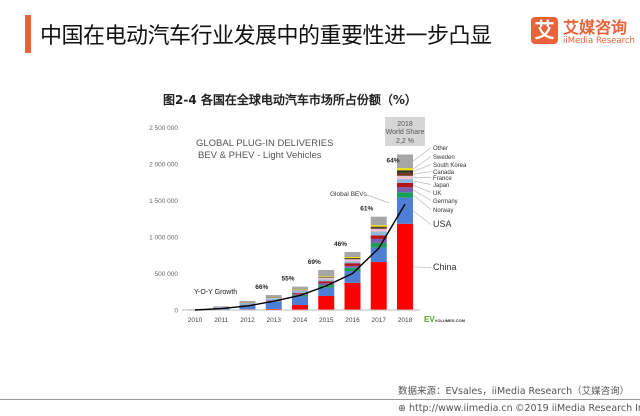 The height and width of the screenshot is (416, 640). Describe the element at coordinates (440, 149) in the screenshot. I see `legend-label-other: Other` at that location.